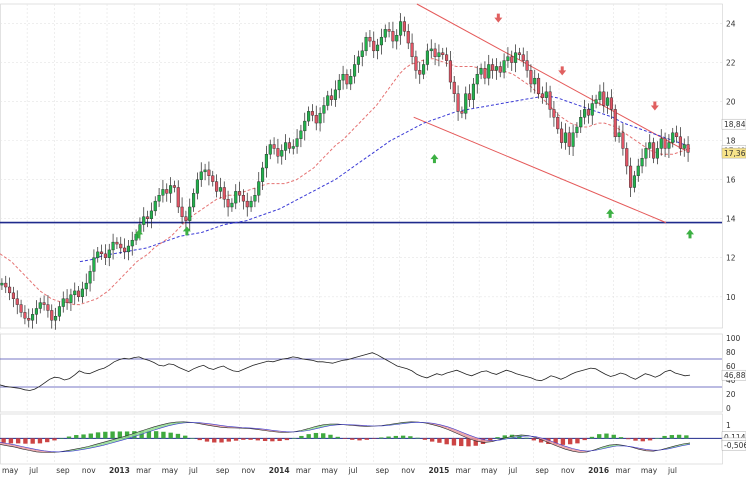 This screenshot has width=746, height=500. I want to click on macd-tag: -0,5062, so click(735, 445).